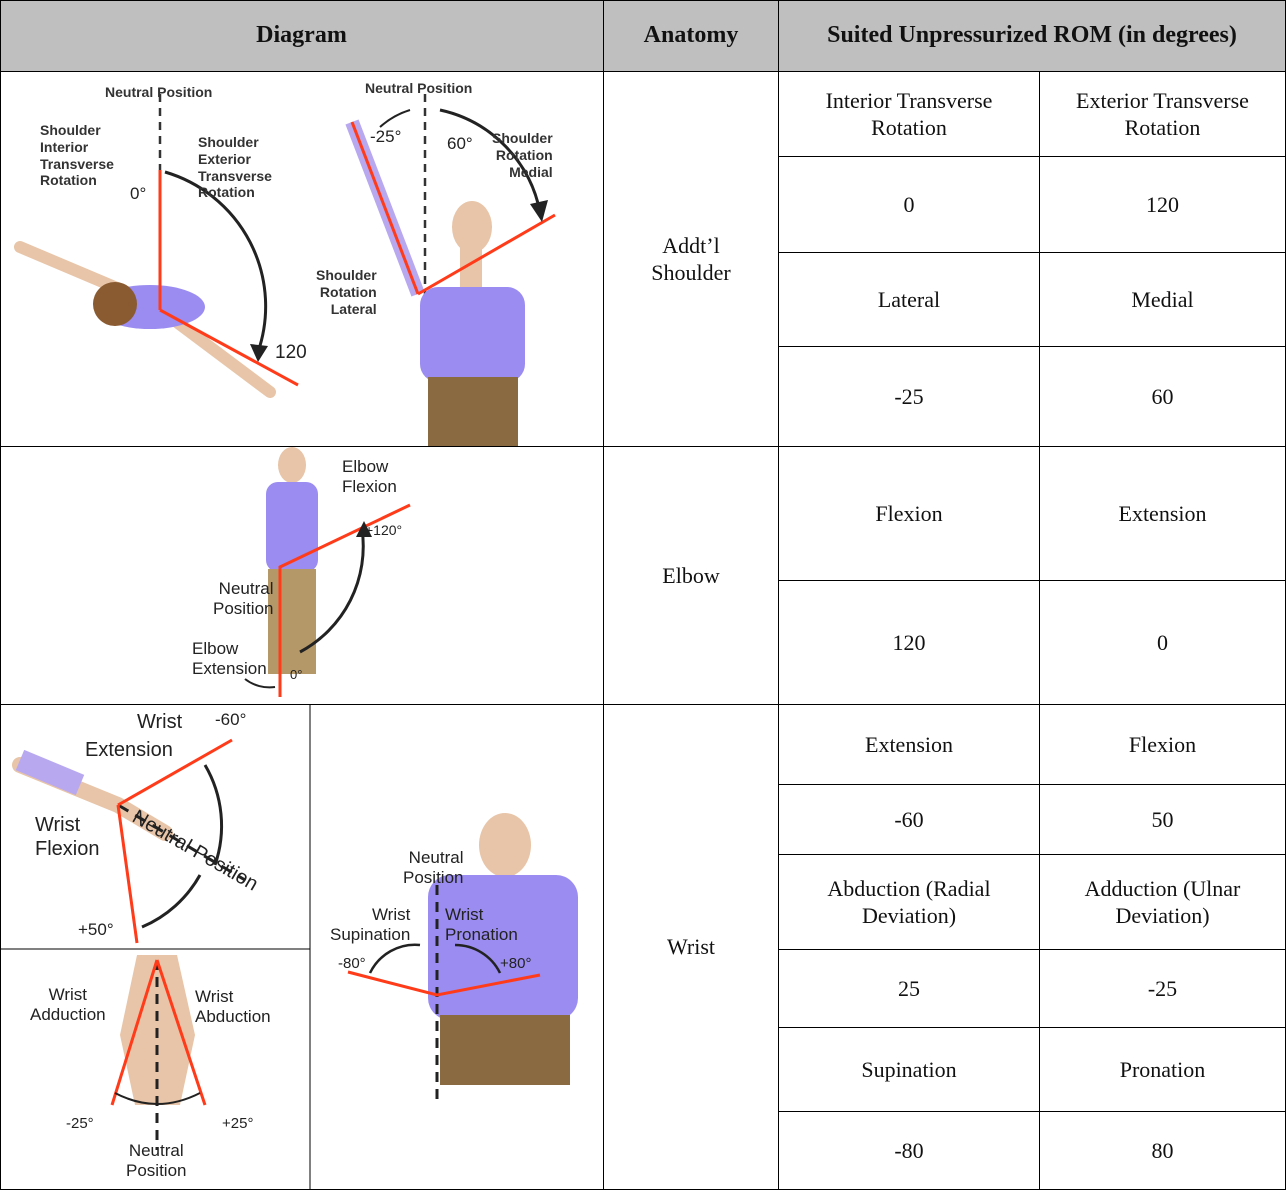  I want to click on diagram-label: +50°, so click(96, 929).